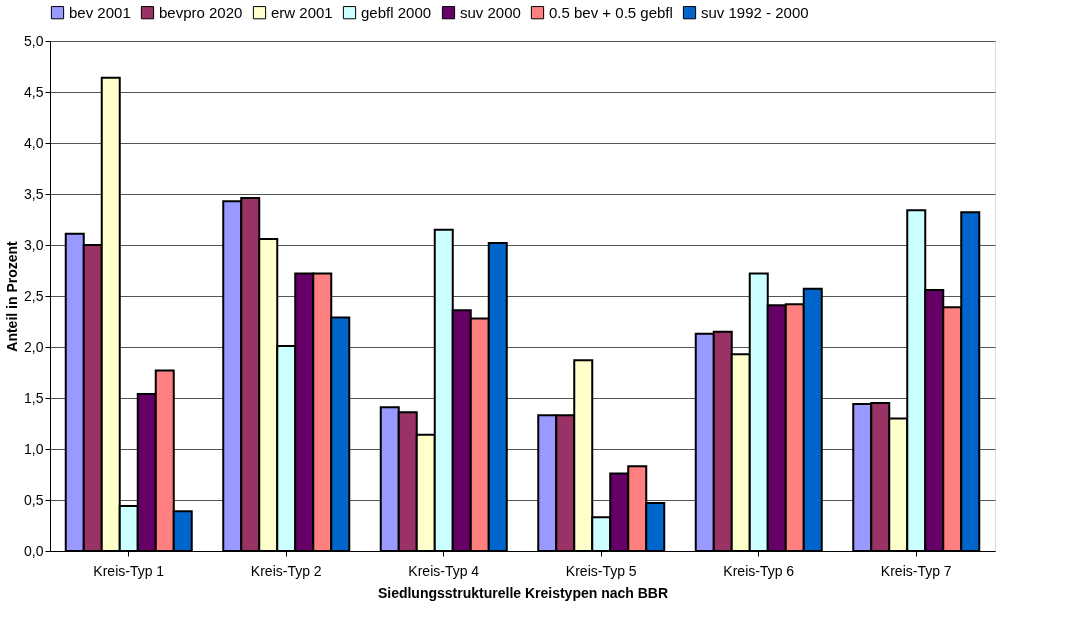 The image size is (1070, 642). What do you see at coordinates (34, 40) in the screenshot?
I see `y-tick-label: 5,0` at bounding box center [34, 40].